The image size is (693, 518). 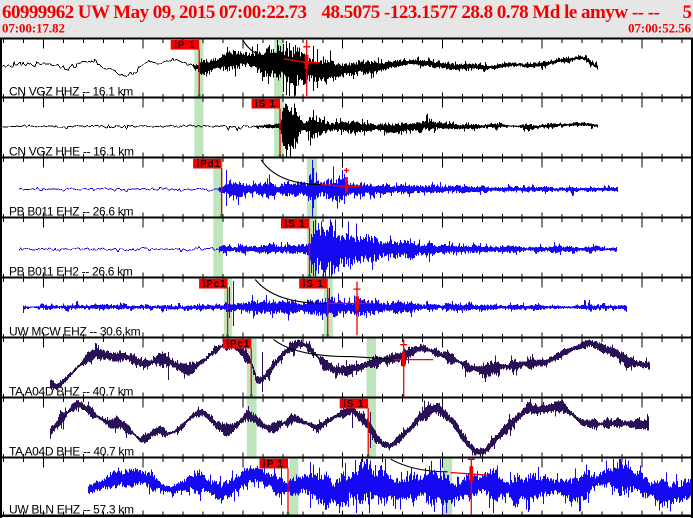 I want to click on svg-text: PB B011 EHZ -- 26.6 km, so click(x=71, y=211).